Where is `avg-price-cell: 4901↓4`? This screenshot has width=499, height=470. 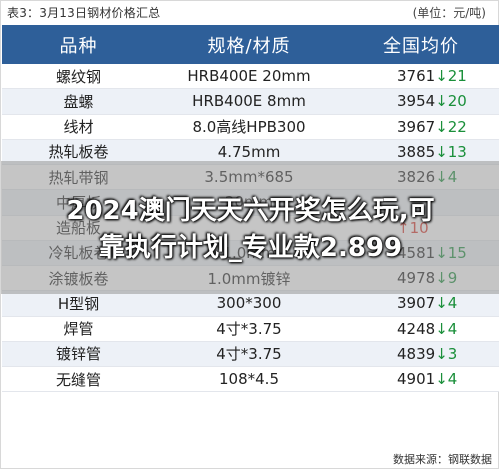
avg-price-cell: 4901↓4 is located at coordinates (421, 379).